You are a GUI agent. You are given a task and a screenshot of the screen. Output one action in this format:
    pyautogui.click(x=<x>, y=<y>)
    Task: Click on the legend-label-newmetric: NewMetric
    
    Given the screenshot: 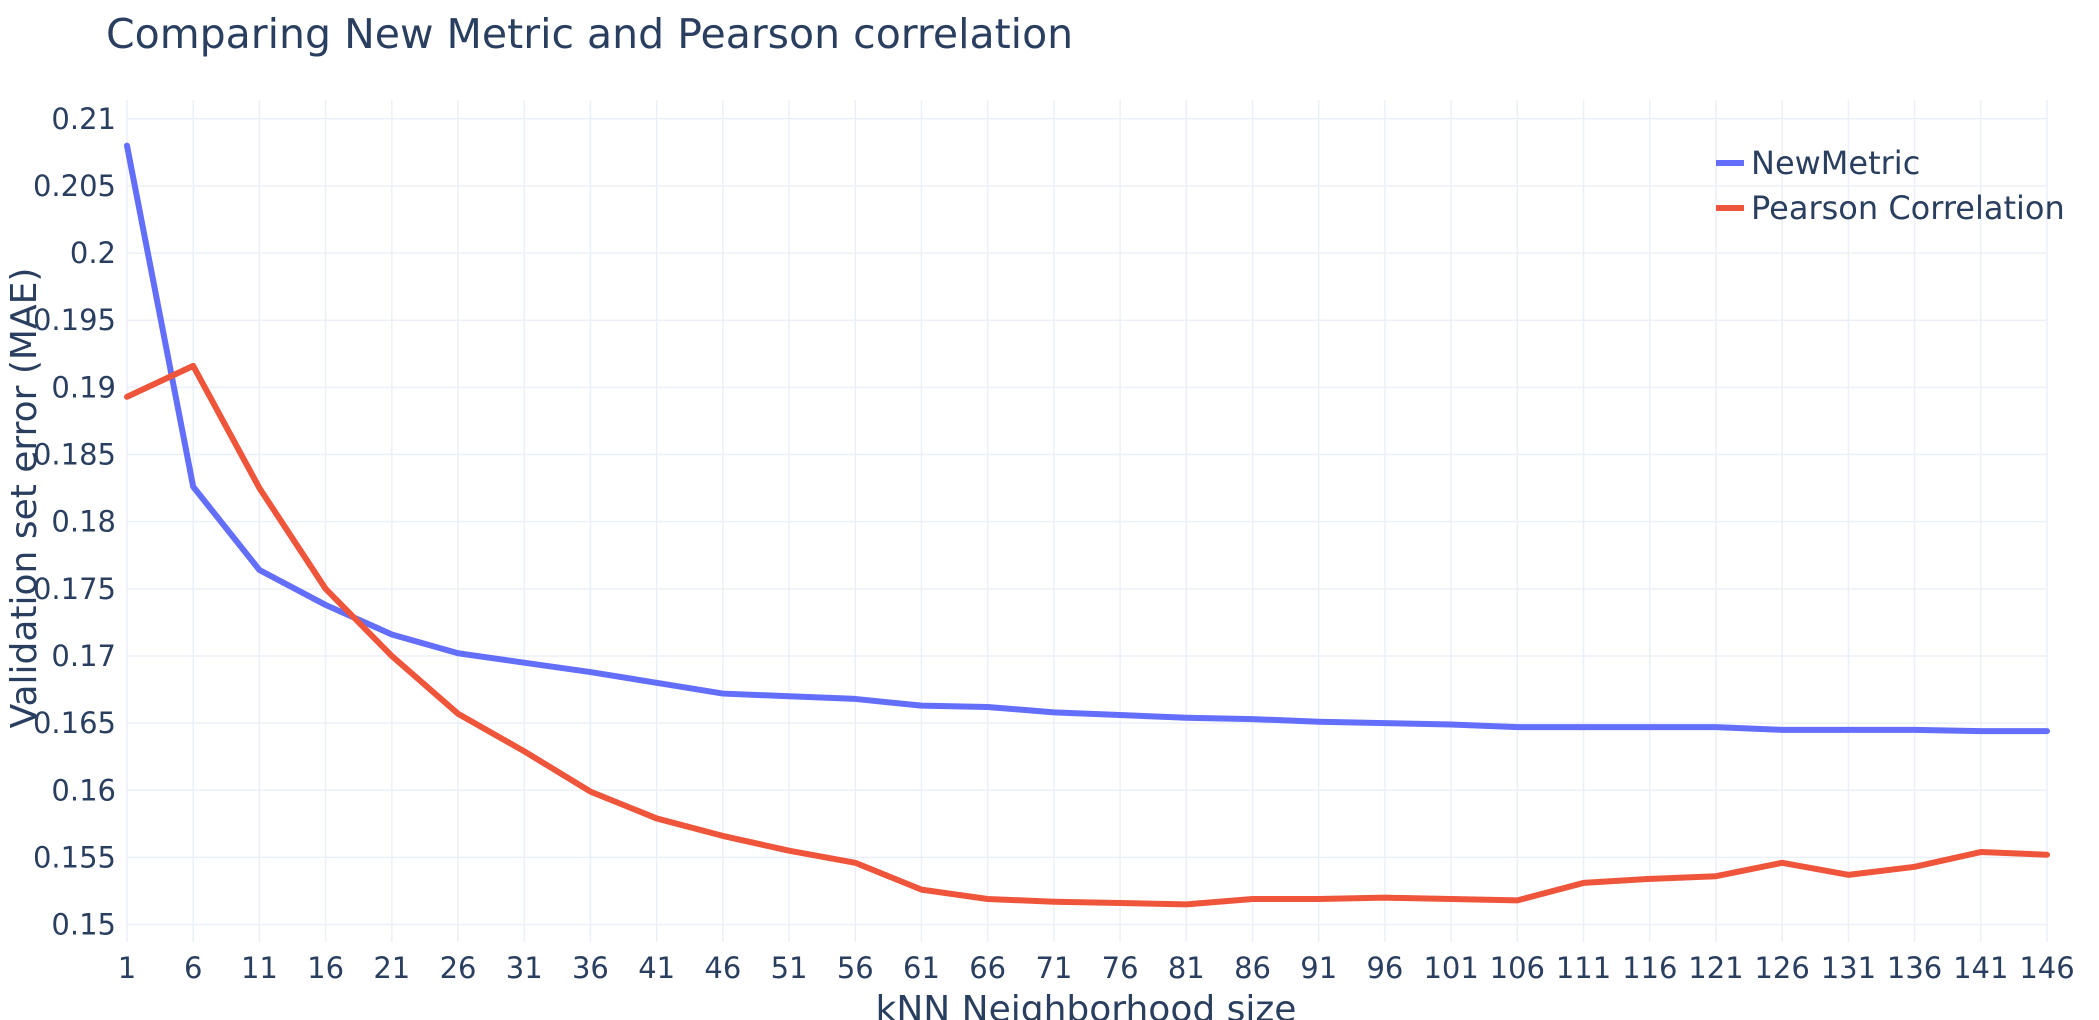 What is the action you would take?
    pyautogui.click(x=1835, y=163)
    